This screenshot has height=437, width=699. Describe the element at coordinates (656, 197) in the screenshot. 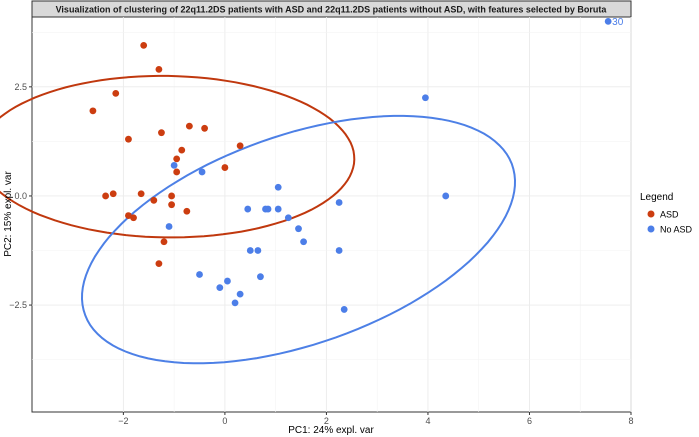

I see `legend-title: Legend` at that location.